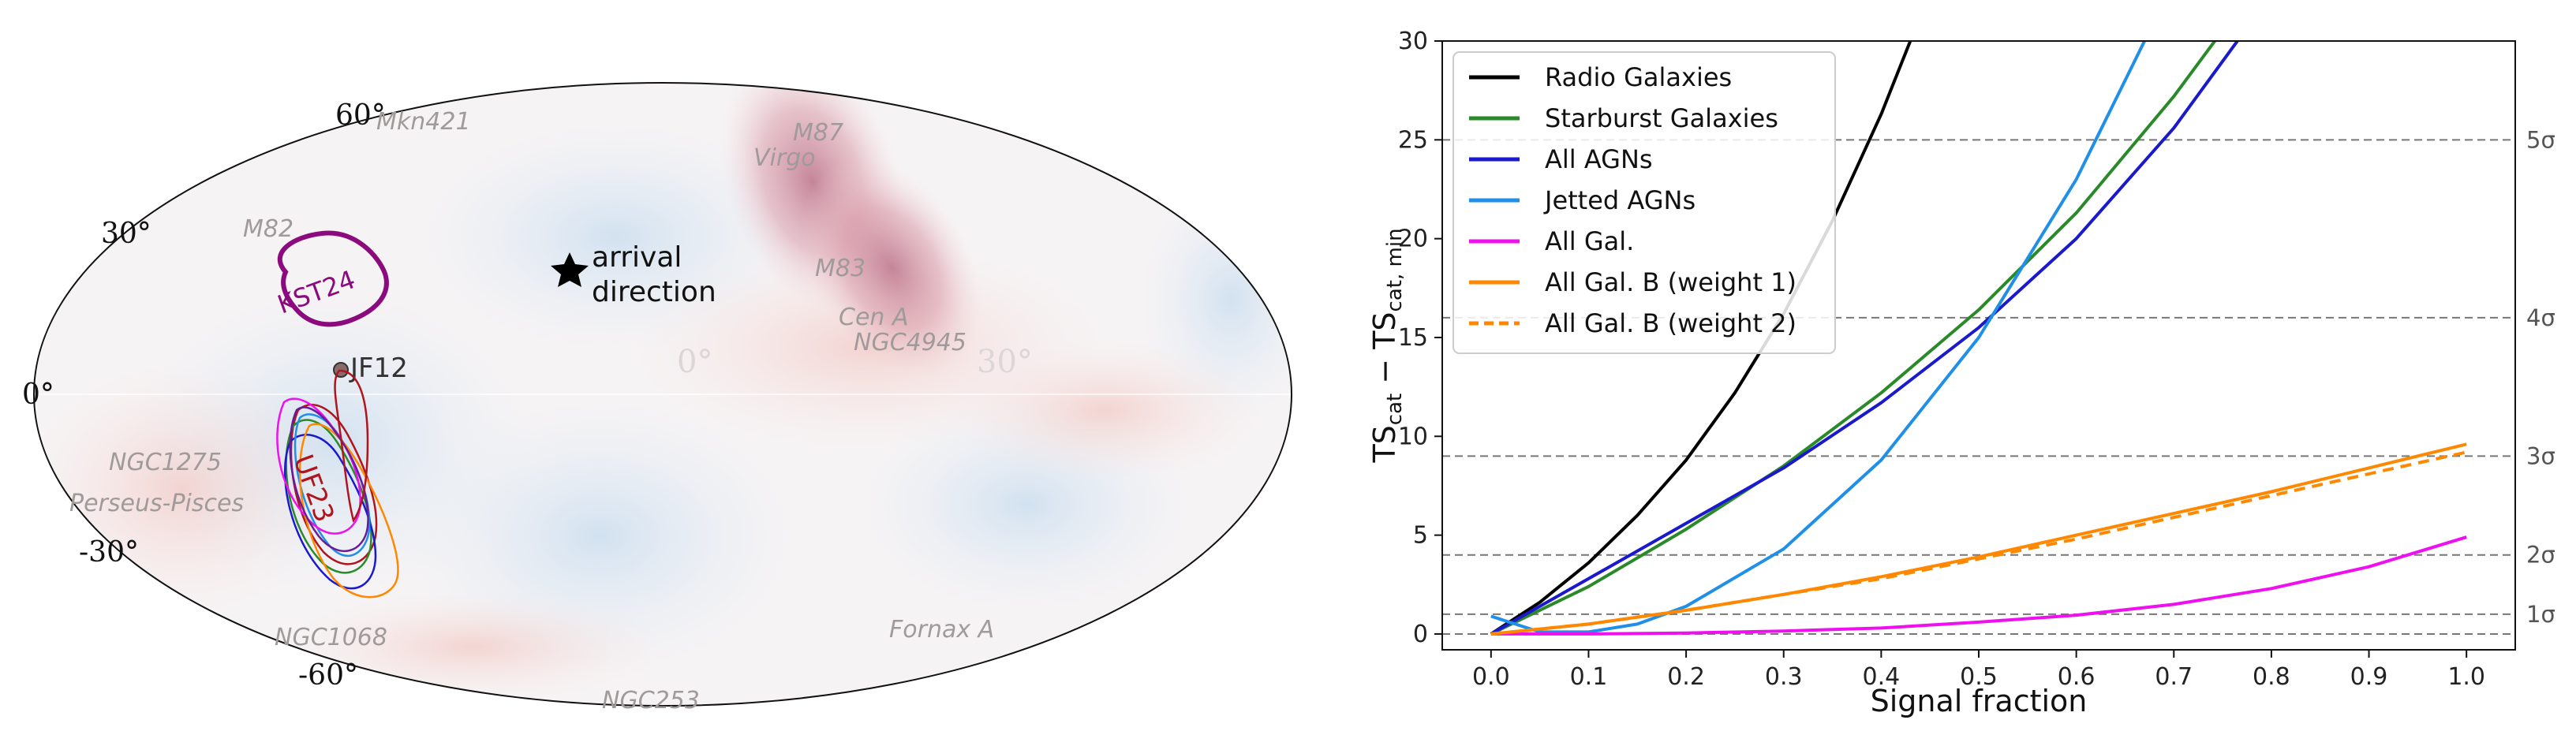  Describe the element at coordinates (2540, 139) in the screenshot. I see `sigma-label-5: 5σ` at that location.